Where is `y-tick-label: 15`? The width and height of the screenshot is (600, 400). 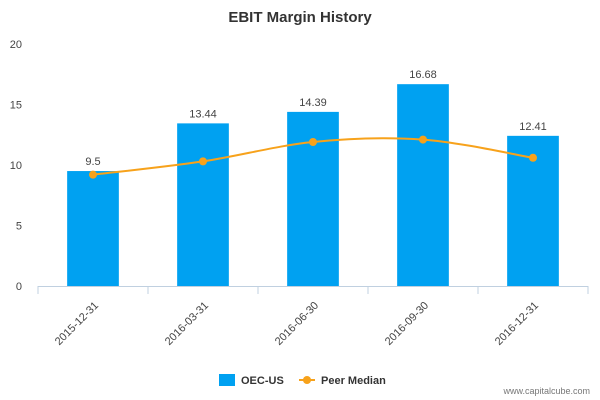
y-tick-label: 15 is located at coordinates (16, 106).